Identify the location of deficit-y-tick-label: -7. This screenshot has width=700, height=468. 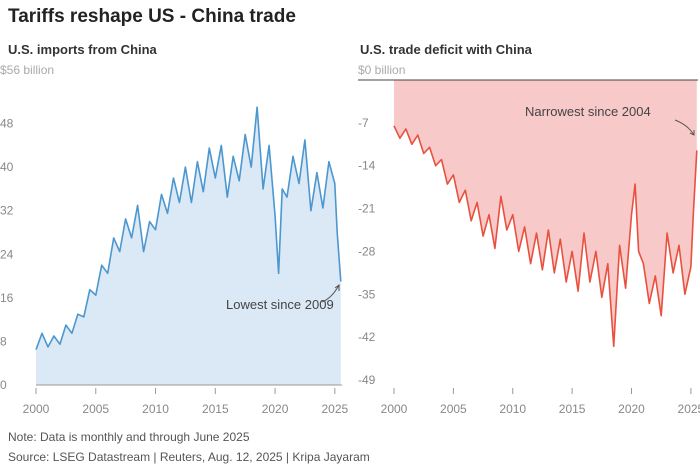
(363, 123).